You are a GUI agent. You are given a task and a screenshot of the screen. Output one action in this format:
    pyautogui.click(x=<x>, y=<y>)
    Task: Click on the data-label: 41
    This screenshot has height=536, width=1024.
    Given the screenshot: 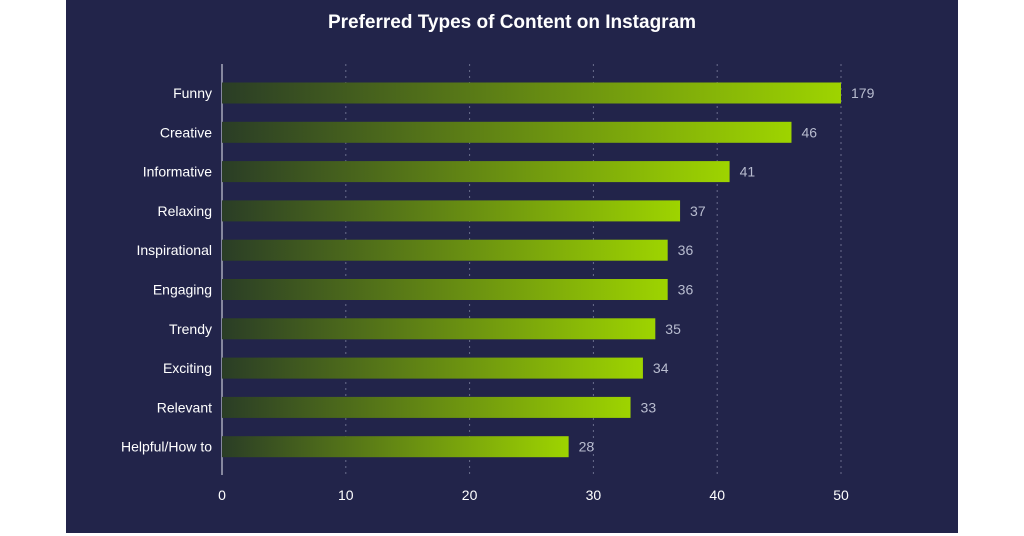 What is the action you would take?
    pyautogui.click(x=748, y=172)
    